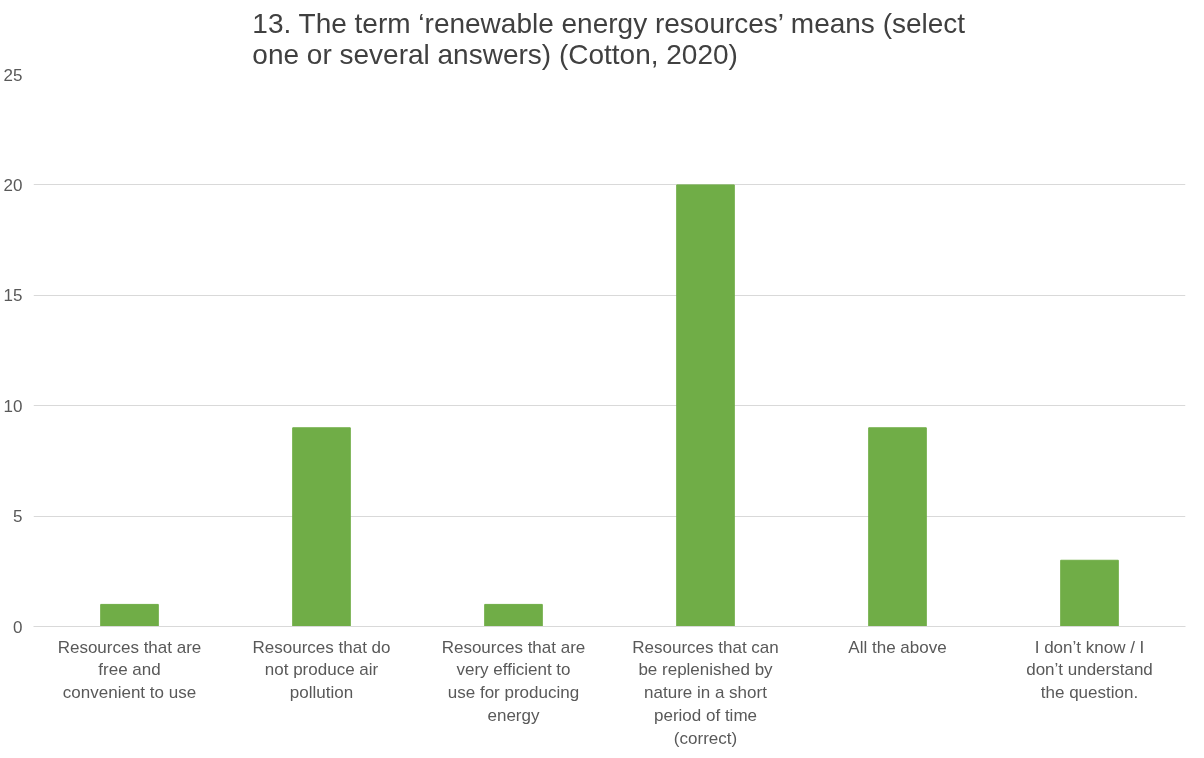  What do you see at coordinates (18, 627) in the screenshot?
I see `y-tick-label: 0` at bounding box center [18, 627].